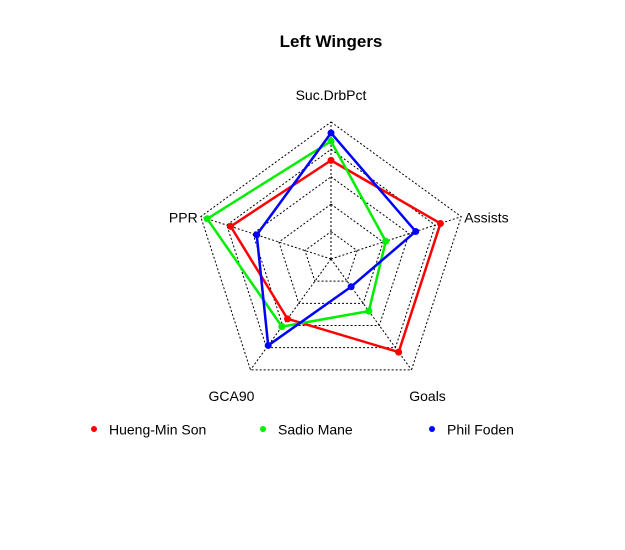  Describe the element at coordinates (266, 238) in the screenshot. I see `axis-spoke-ppr` at that location.